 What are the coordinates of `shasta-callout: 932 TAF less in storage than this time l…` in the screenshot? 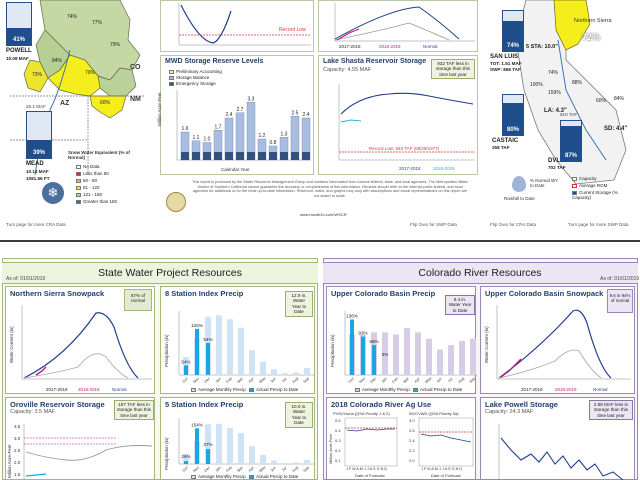 It's located at (453, 69).